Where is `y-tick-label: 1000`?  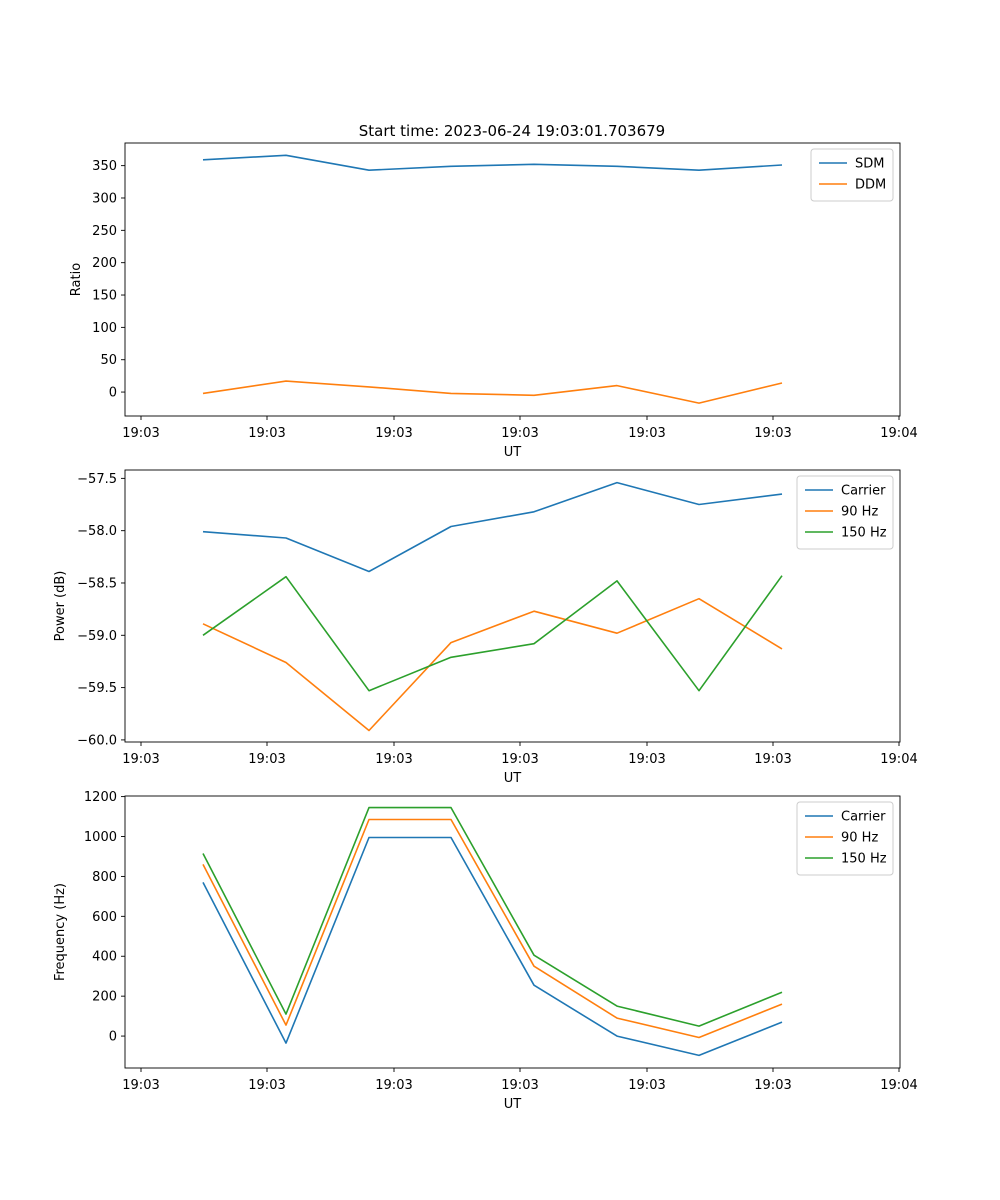
y-tick-label: 1000 is located at coordinates (100, 837).